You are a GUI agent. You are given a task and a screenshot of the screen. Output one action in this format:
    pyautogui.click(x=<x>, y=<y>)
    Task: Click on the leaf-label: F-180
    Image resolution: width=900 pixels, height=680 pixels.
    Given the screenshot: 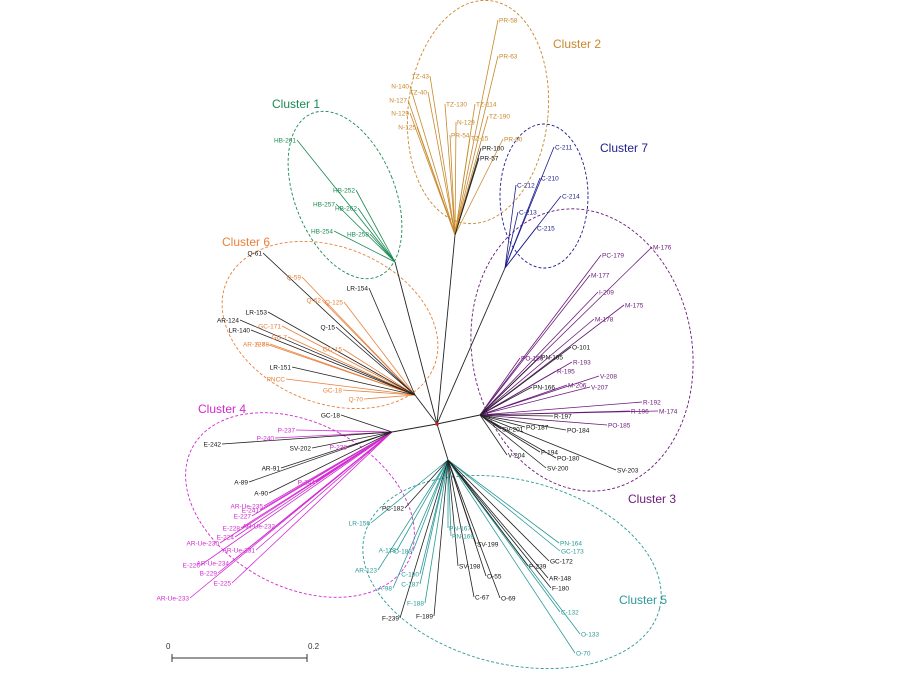 What is the action you would take?
    pyautogui.click(x=560, y=588)
    